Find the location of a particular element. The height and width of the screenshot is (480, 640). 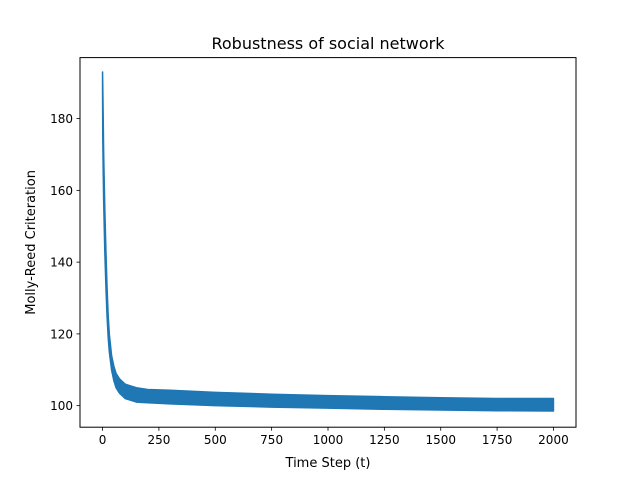

x-axis-ticks: 0 250 500 750 1000 1250 1500 1750 2000 is located at coordinates (334, 437).